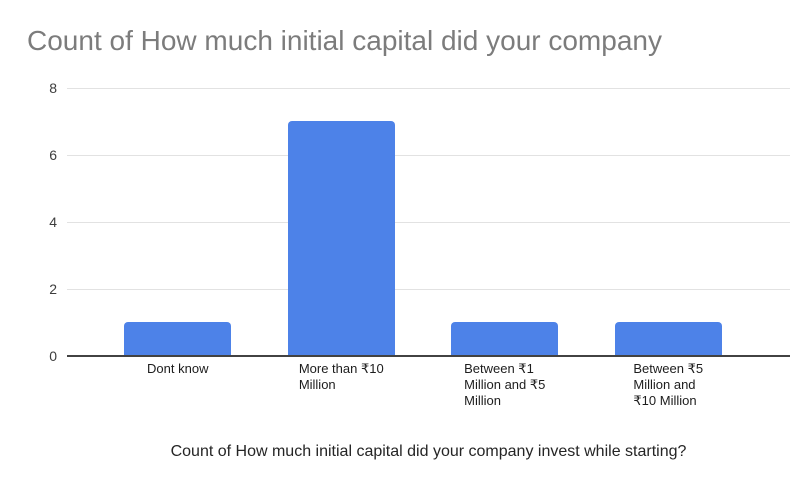  Describe the element at coordinates (178, 368) in the screenshot. I see `x-category-label-1: Dont know` at that location.